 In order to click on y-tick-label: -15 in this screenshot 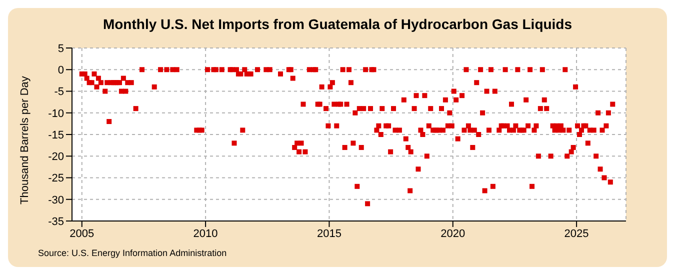, I will do `click(56, 135)`.